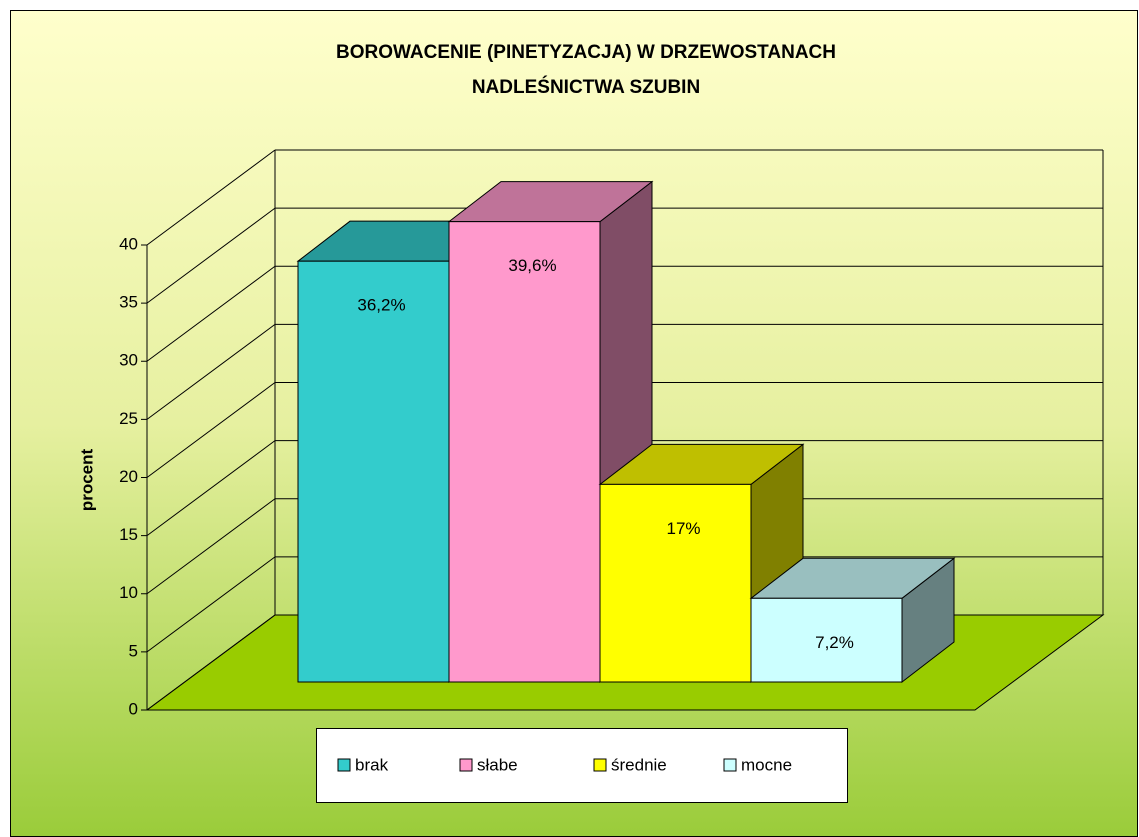 The width and height of the screenshot is (1139, 837). What do you see at coordinates (381, 305) in the screenshot?
I see `data-label: 36,2%` at bounding box center [381, 305].